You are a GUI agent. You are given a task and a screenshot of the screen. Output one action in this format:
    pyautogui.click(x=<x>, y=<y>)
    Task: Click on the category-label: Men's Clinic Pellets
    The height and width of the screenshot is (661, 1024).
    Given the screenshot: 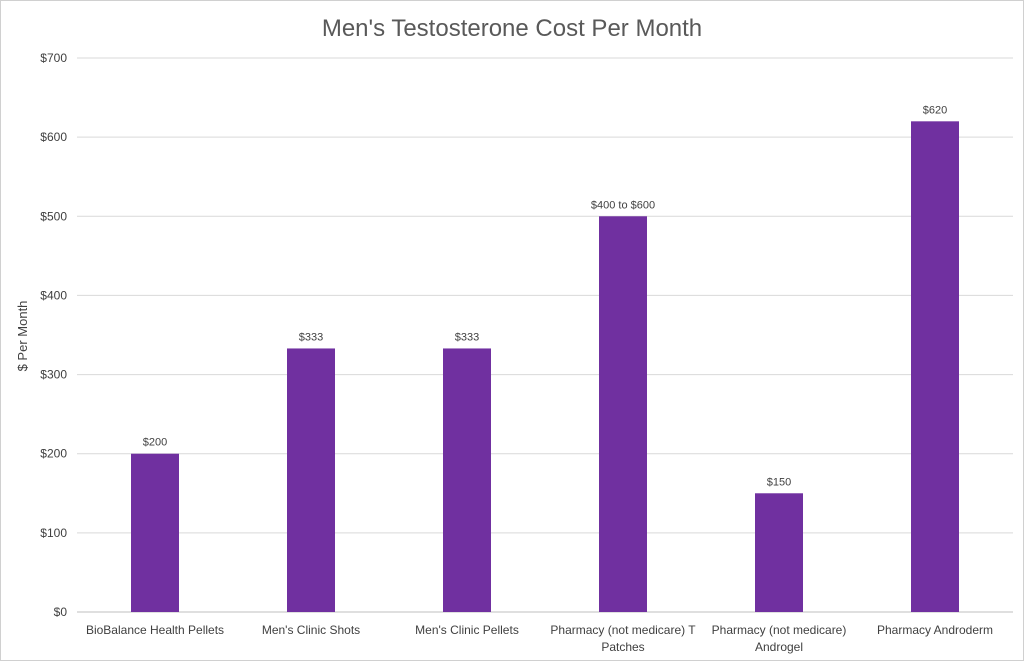 What is the action you would take?
    pyautogui.click(x=467, y=630)
    